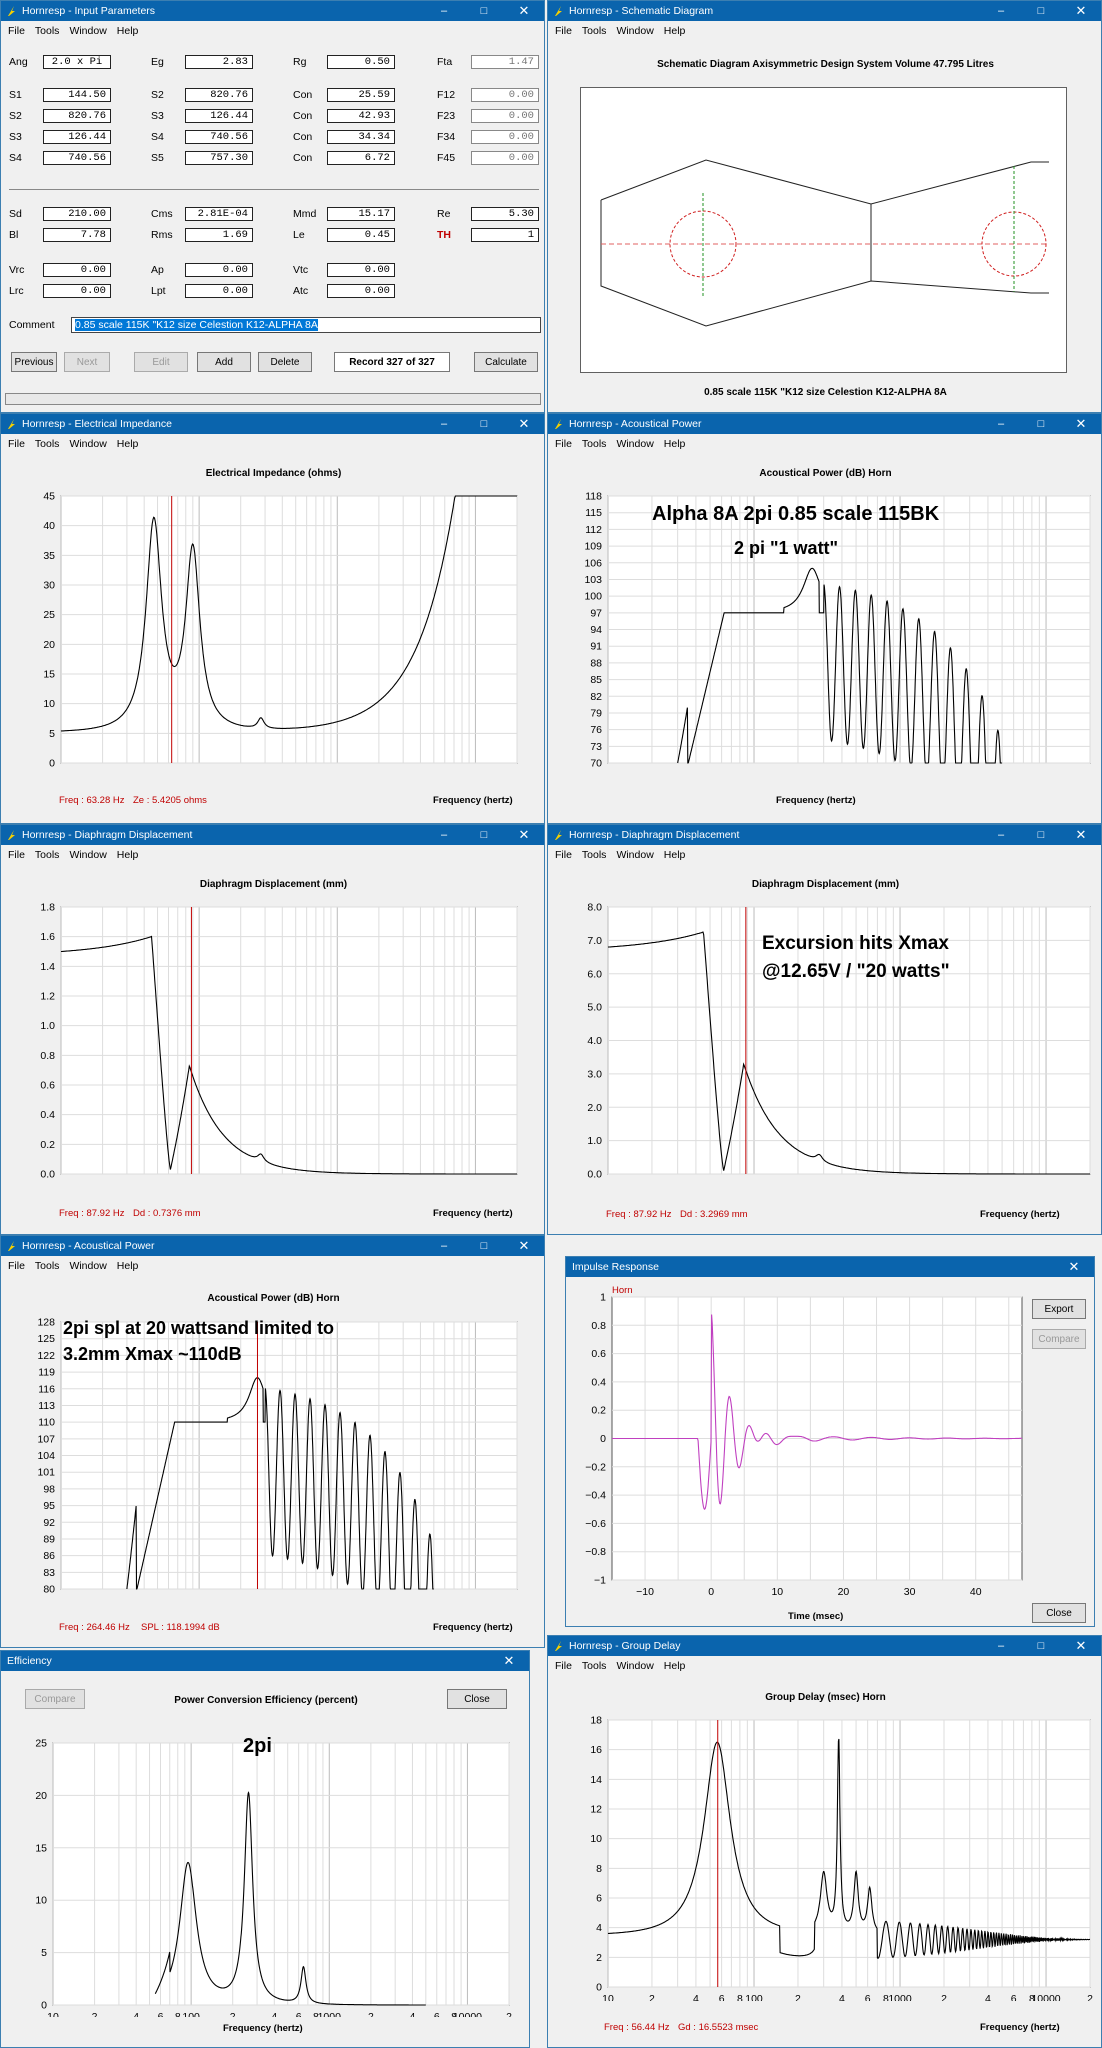 The height and width of the screenshot is (2048, 1102). Describe the element at coordinates (505, 235) in the screenshot. I see `param-field-th: 1` at that location.